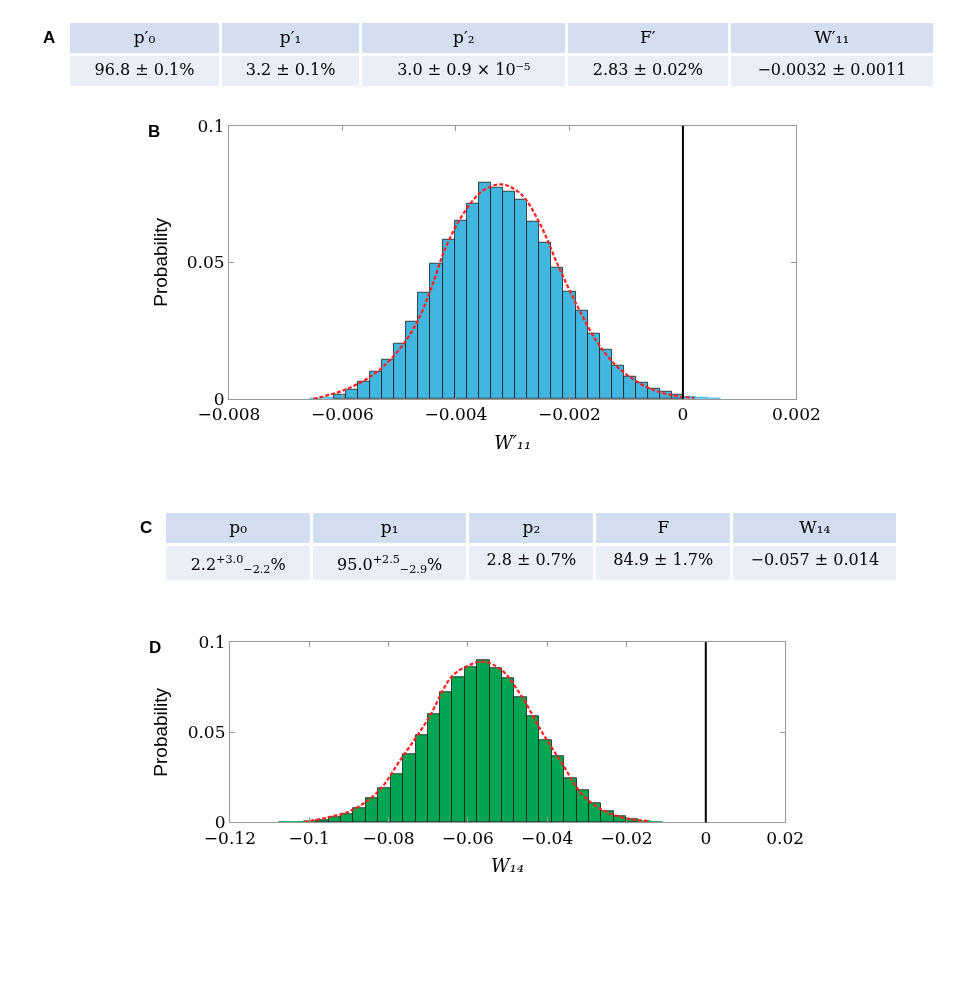  Describe the element at coordinates (238, 564) in the screenshot. I see `text: 2.2$^{+3.0}$$_{−2.2}$%` at that location.